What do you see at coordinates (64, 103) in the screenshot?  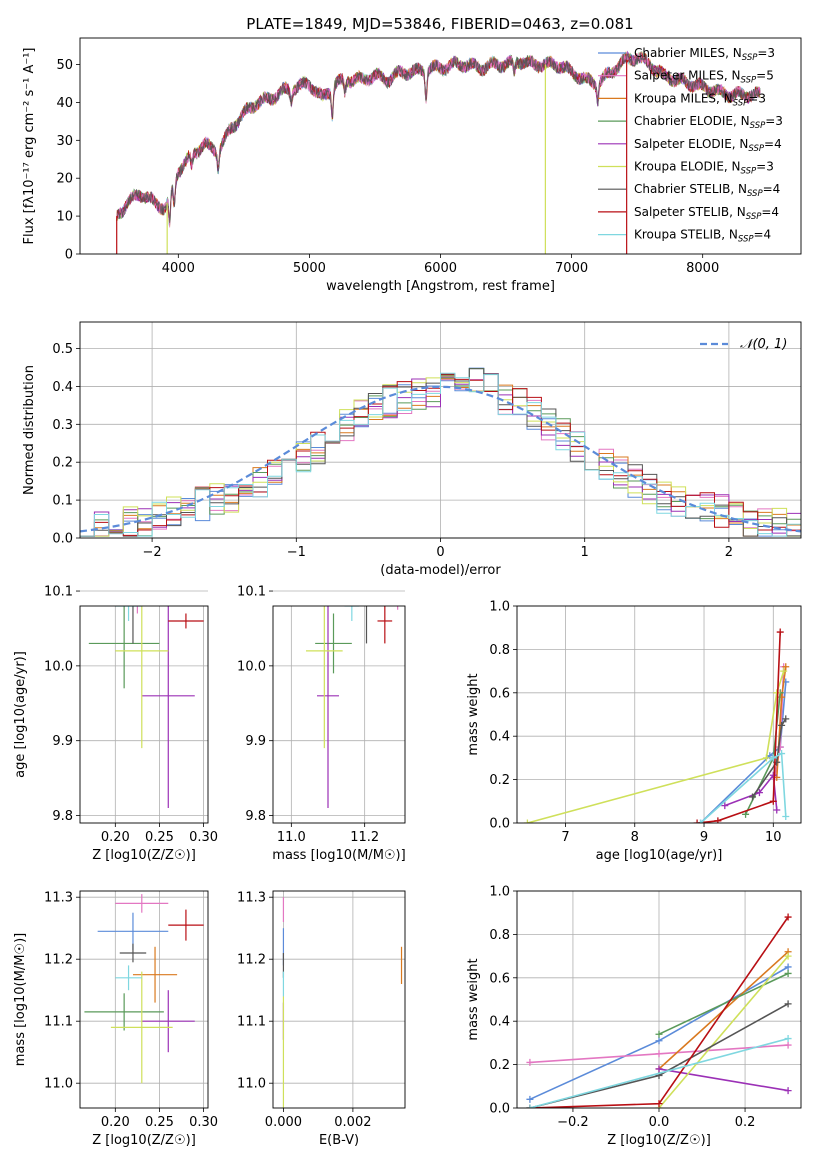 I see `y-tick-label: 40` at bounding box center [64, 103].